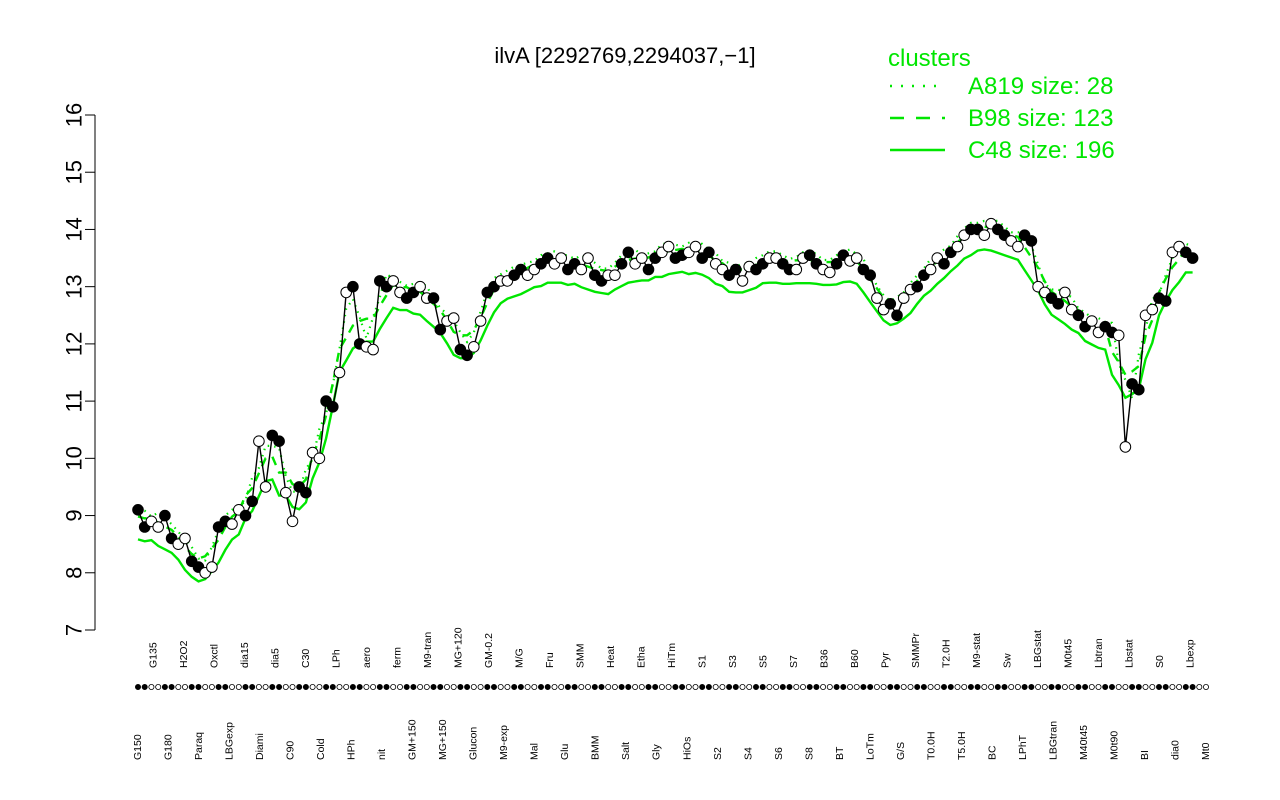 This screenshot has width=1280, height=800. Describe the element at coordinates (1176, 750) in the screenshot. I see `x-tick-label: dia0` at that location.